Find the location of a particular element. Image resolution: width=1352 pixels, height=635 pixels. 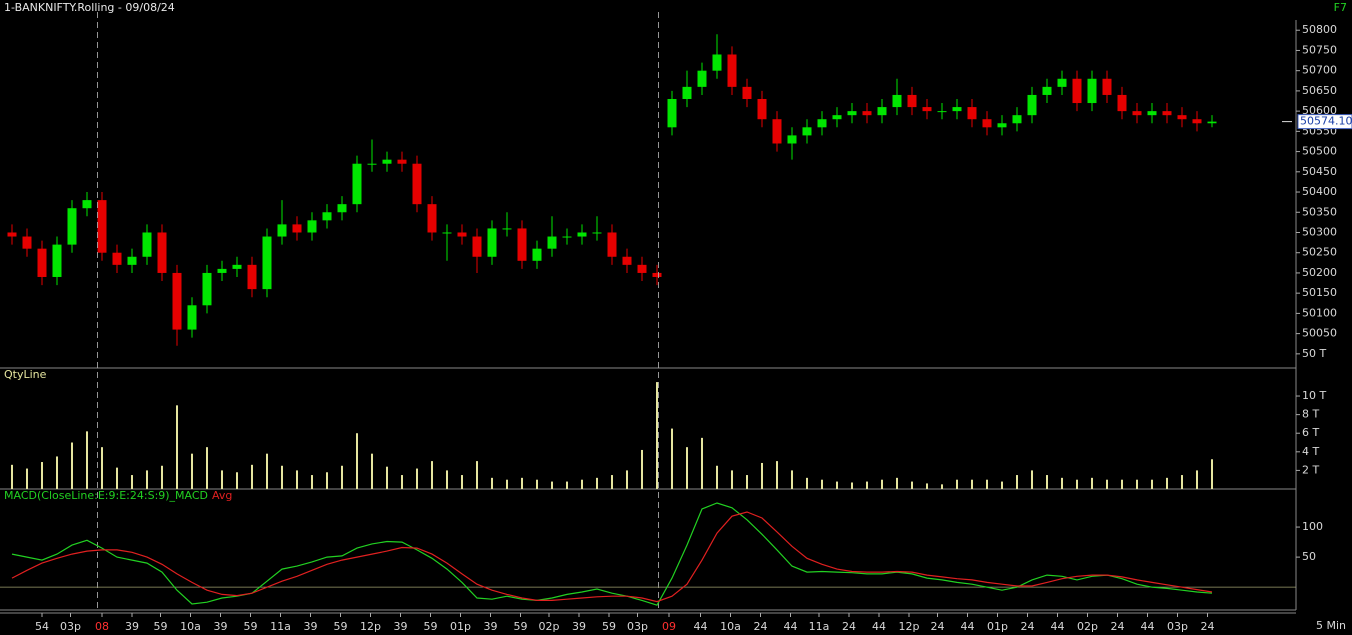

y-tick-label: 50300 is located at coordinates (1319, 231).